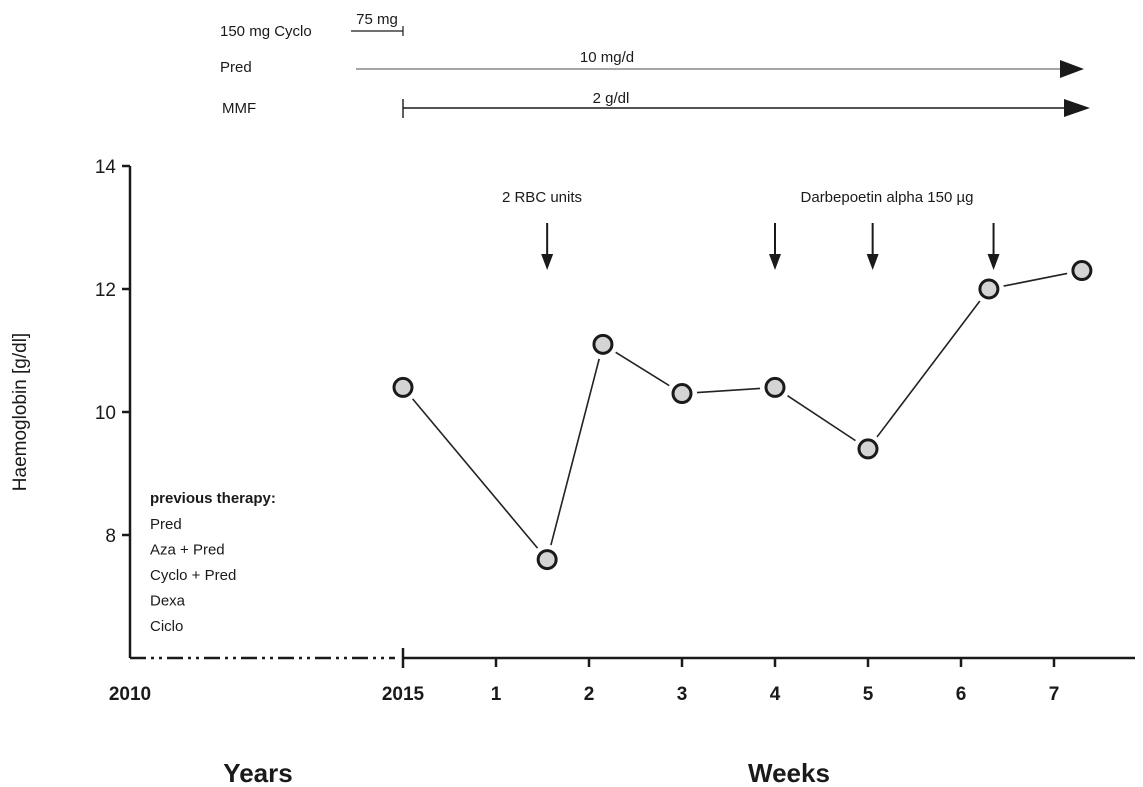 Image resolution: width=1143 pixels, height=787 pixels. What do you see at coordinates (239, 108) in the screenshot?
I see `therapy-drug-label: MMF` at bounding box center [239, 108].